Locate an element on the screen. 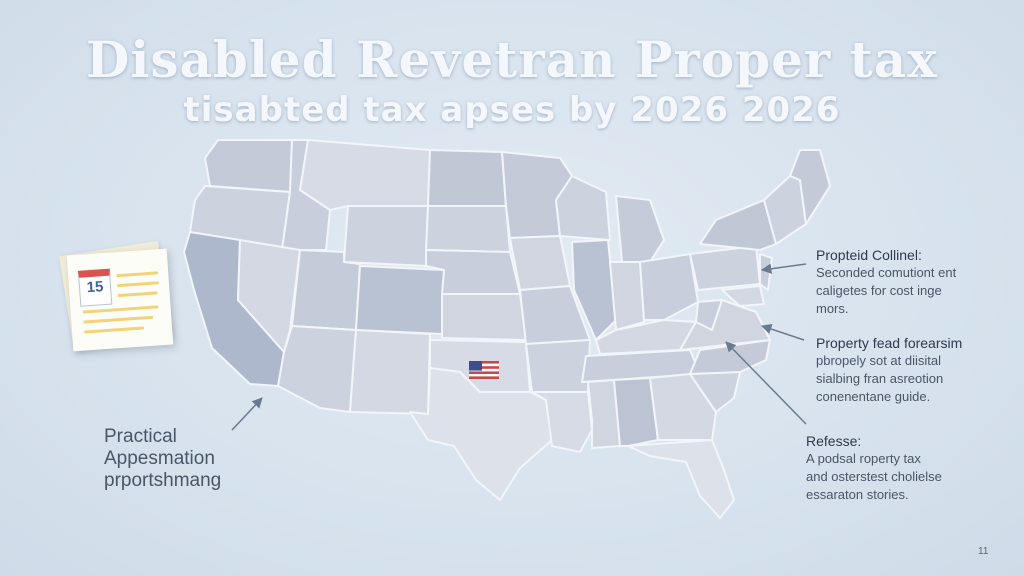 The image size is (1024, 576). callout-3-line: essaraton stories. is located at coordinates (874, 495).